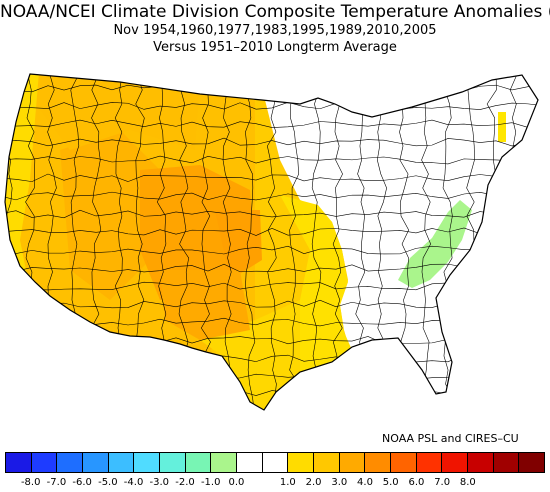 The image size is (550, 492). Describe the element at coordinates (435, 244) in the screenshot. I see `appalachian-region` at that location.